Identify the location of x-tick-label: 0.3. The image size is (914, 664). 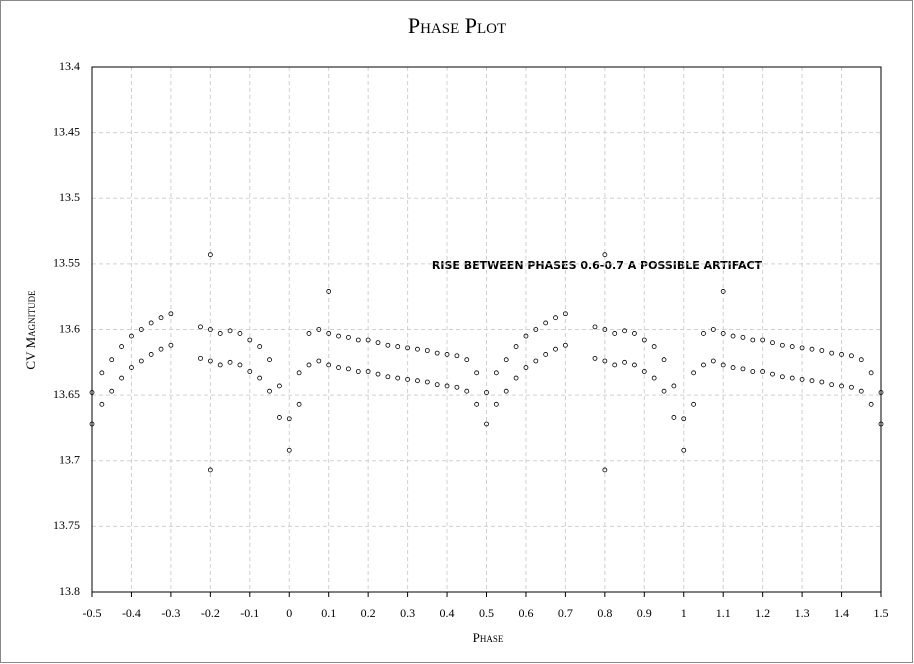
(407, 613).